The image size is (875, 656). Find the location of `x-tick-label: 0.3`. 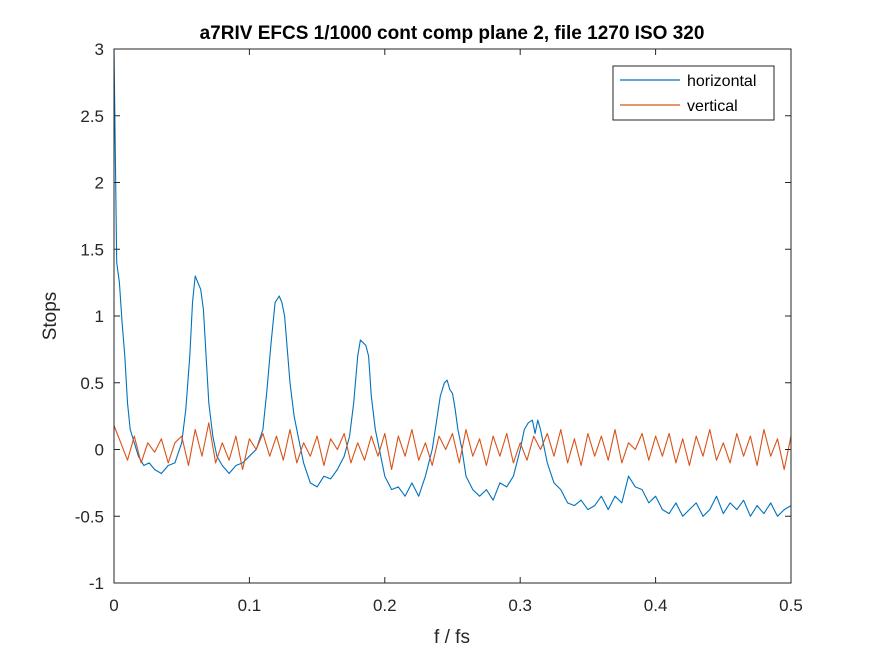

x-tick-label: 0.3 is located at coordinates (520, 605).